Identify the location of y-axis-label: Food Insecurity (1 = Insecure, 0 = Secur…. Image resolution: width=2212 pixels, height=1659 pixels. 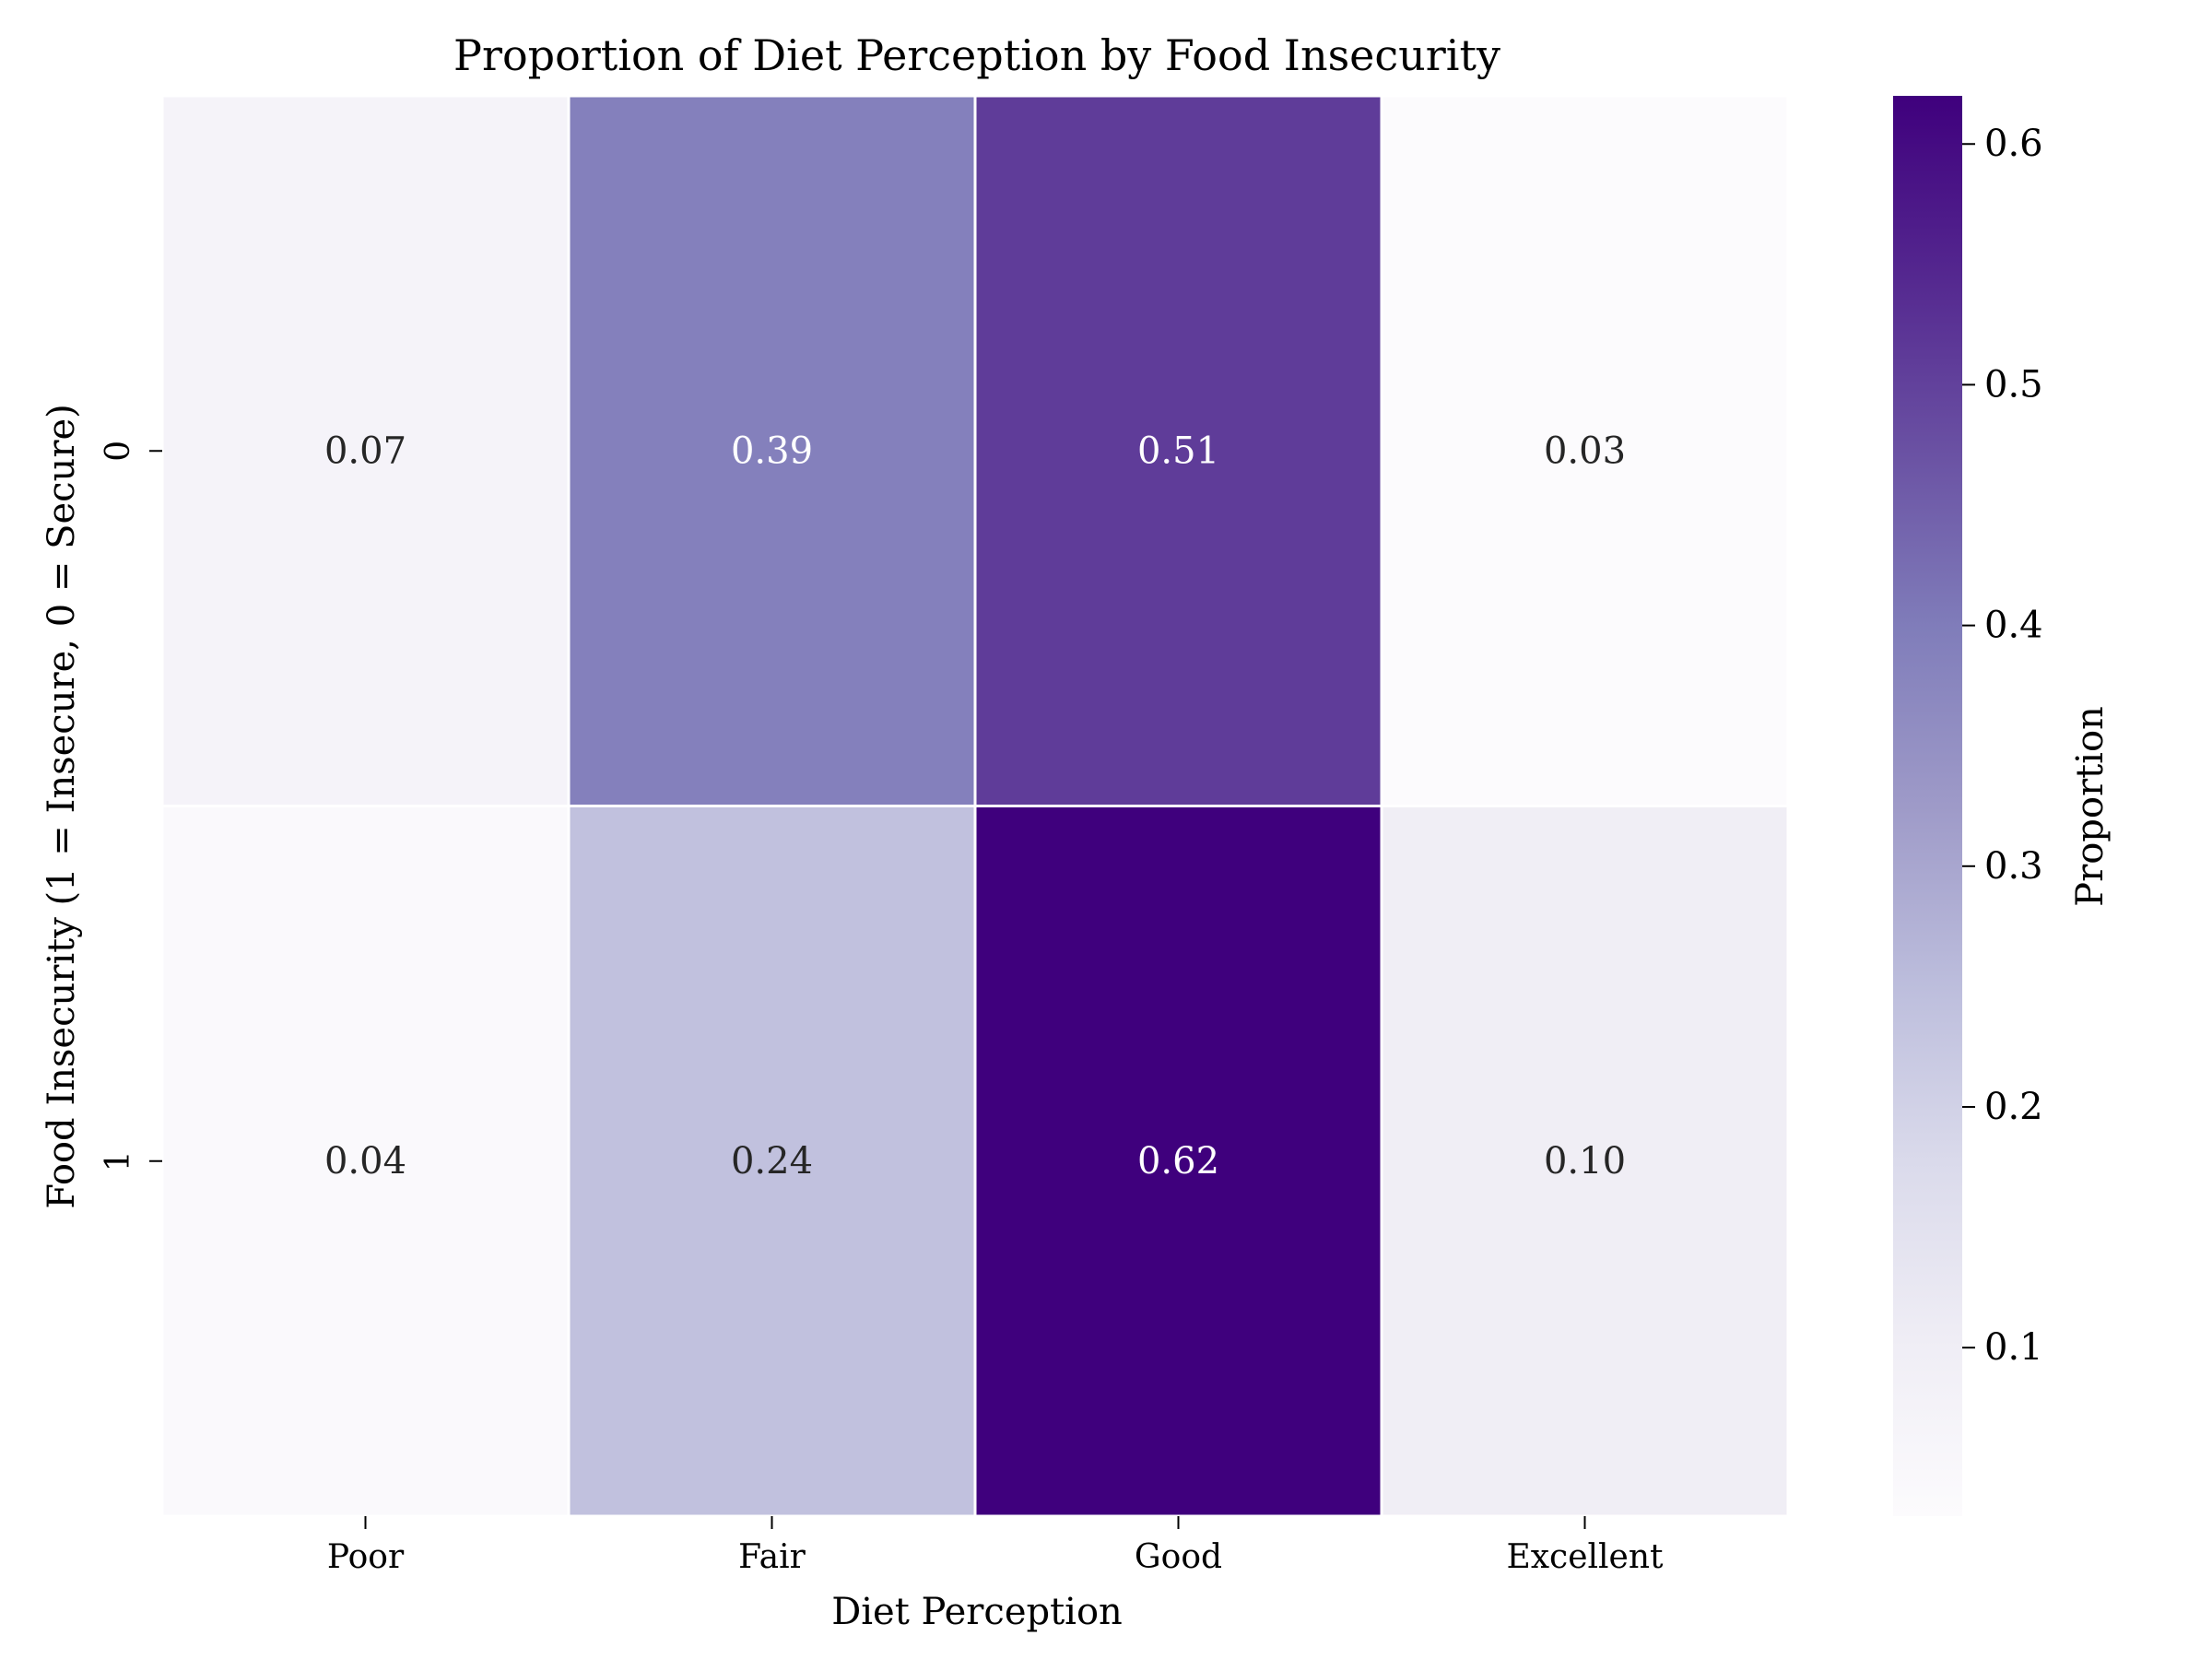
(62, 806).